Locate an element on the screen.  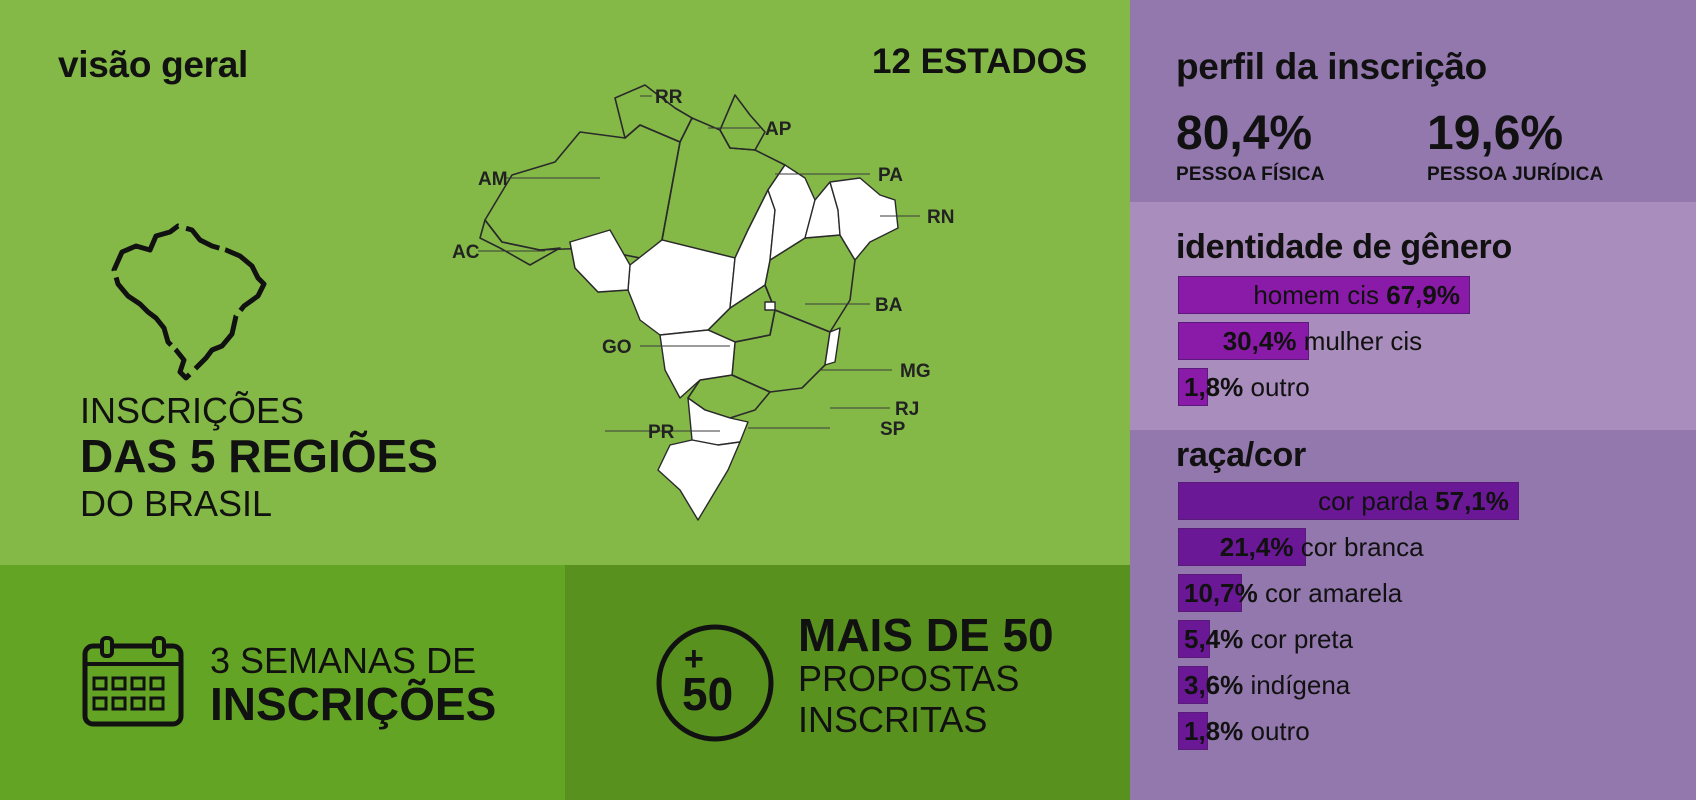
bar-value-cor-amarela: 10,7% is located at coordinates (1221, 593).